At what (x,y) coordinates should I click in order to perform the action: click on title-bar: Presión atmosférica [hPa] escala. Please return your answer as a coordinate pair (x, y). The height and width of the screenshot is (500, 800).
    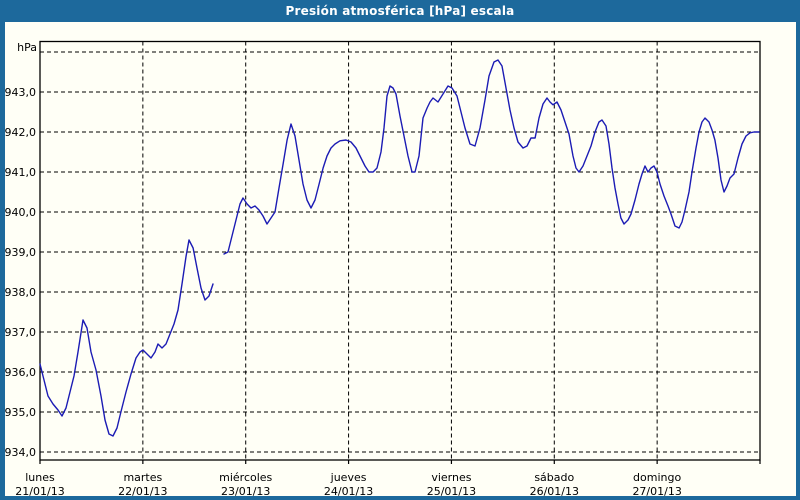
    Looking at the image, I should click on (400, 11).